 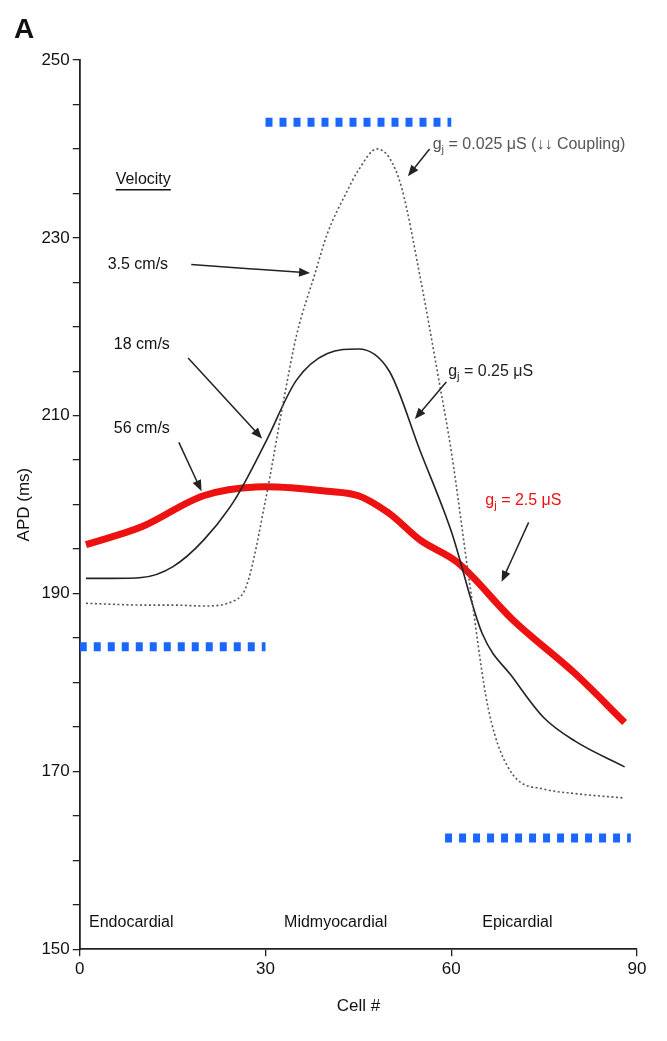 I want to click on y-tick-label: 170, so click(x=55, y=771).